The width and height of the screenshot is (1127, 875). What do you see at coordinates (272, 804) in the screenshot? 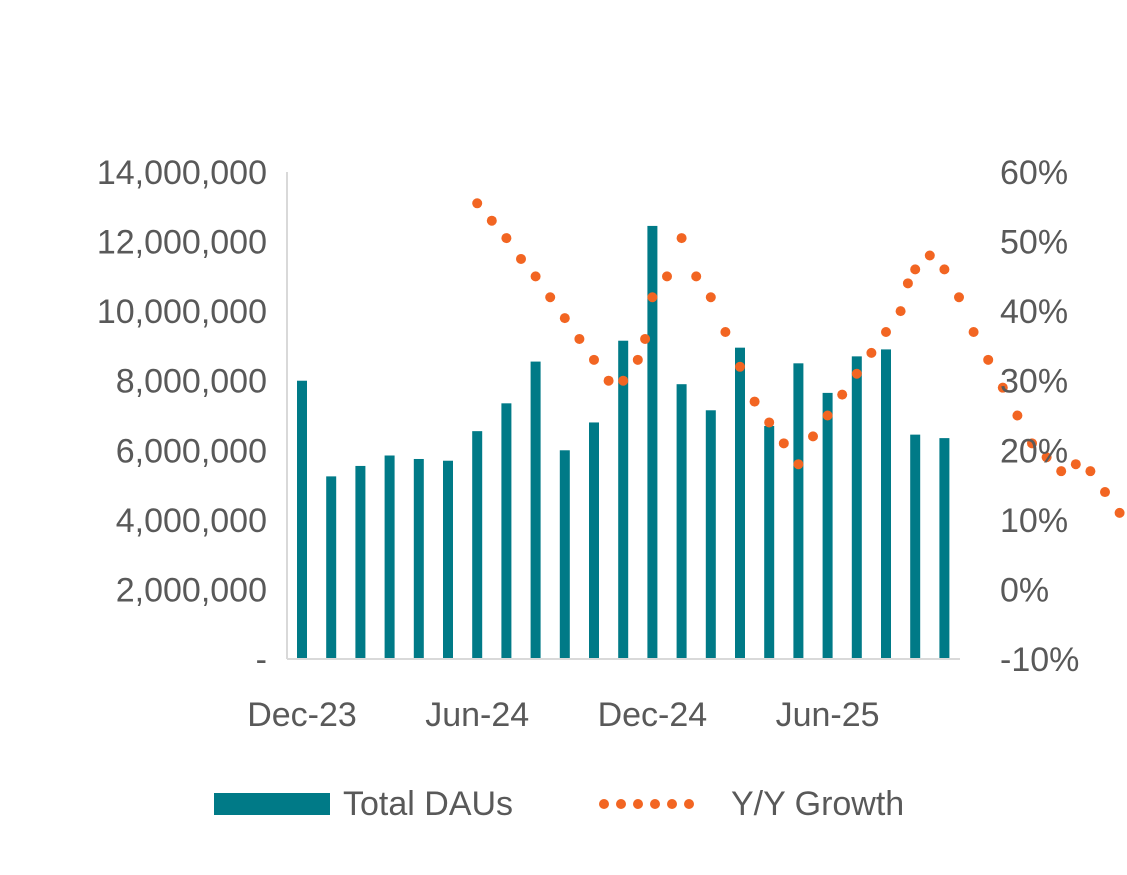
I see `legend-swatch-total-daus` at bounding box center [272, 804].